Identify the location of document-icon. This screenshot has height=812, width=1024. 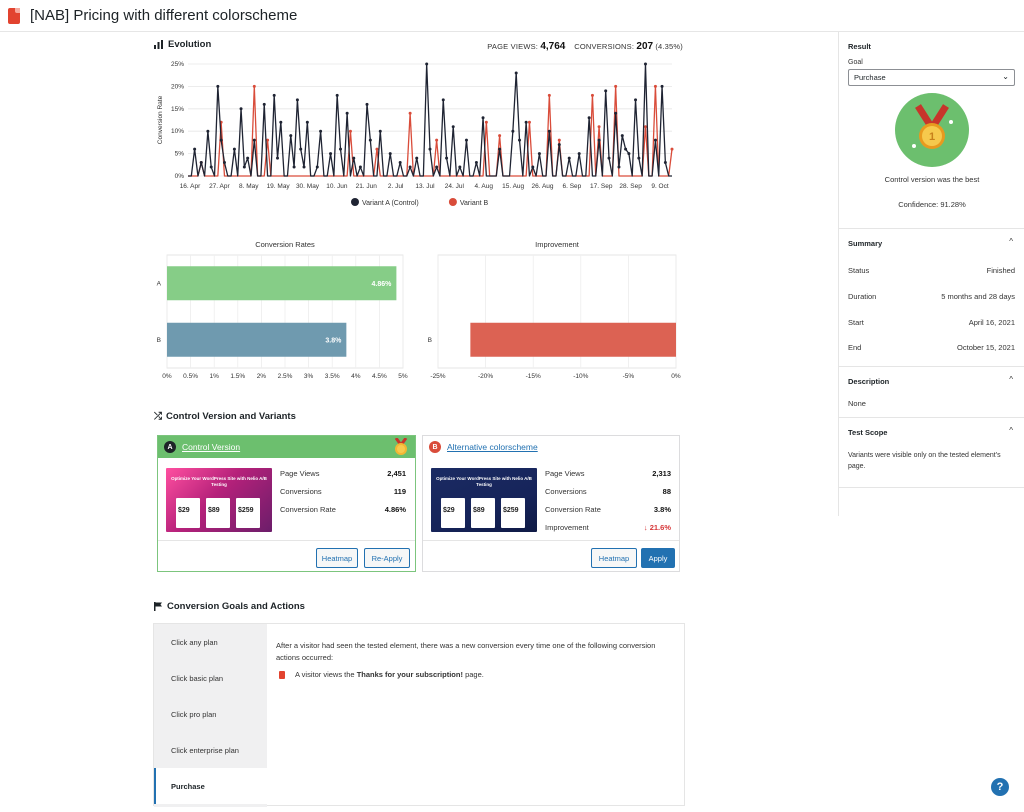
(14, 16).